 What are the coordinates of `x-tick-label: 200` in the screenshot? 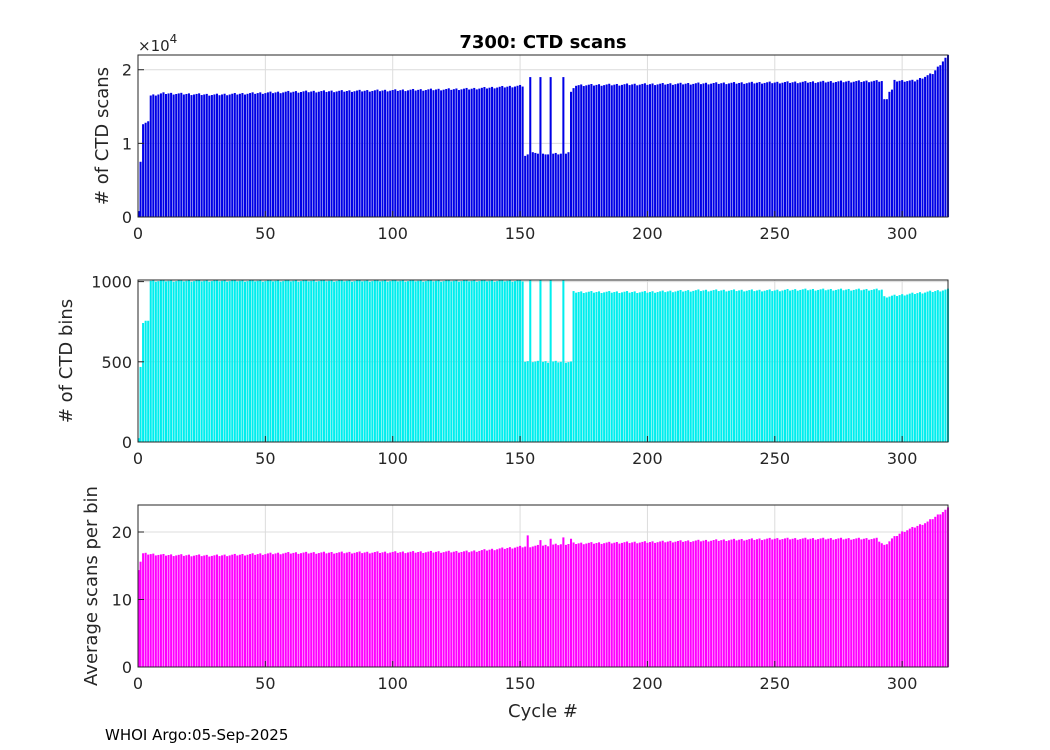 It's located at (647, 683).